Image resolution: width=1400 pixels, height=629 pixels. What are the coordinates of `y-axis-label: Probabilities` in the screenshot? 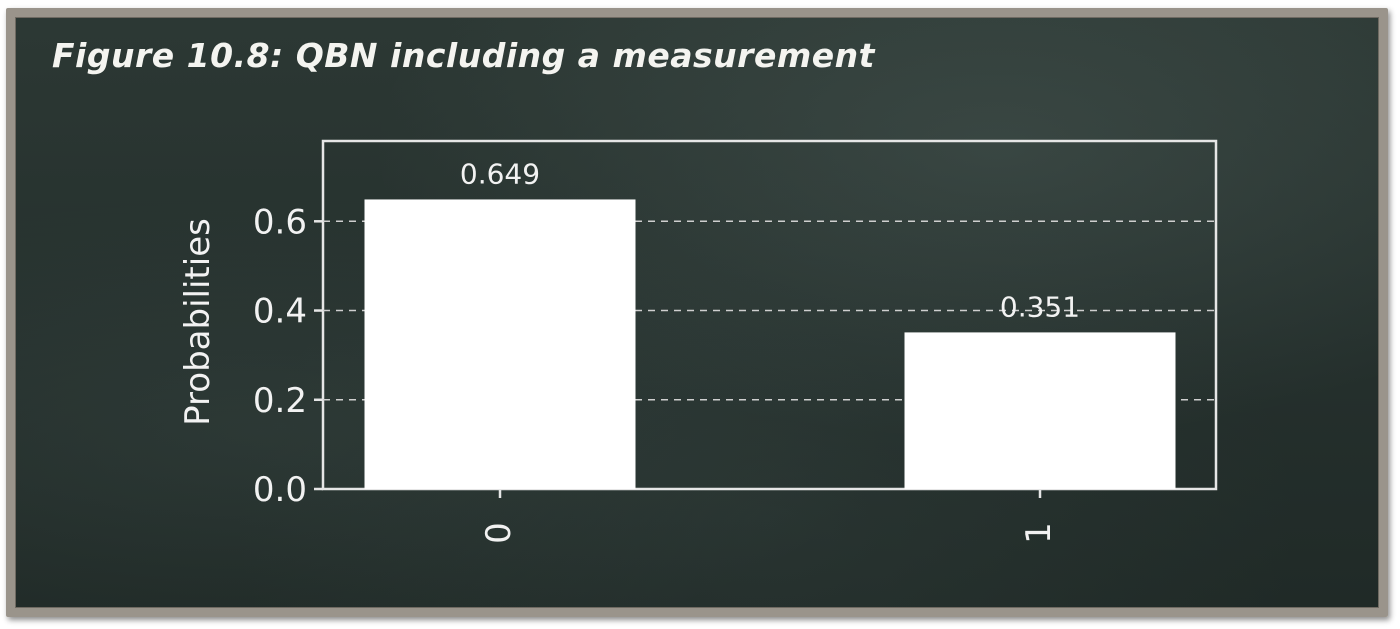 It's located at (198, 322).